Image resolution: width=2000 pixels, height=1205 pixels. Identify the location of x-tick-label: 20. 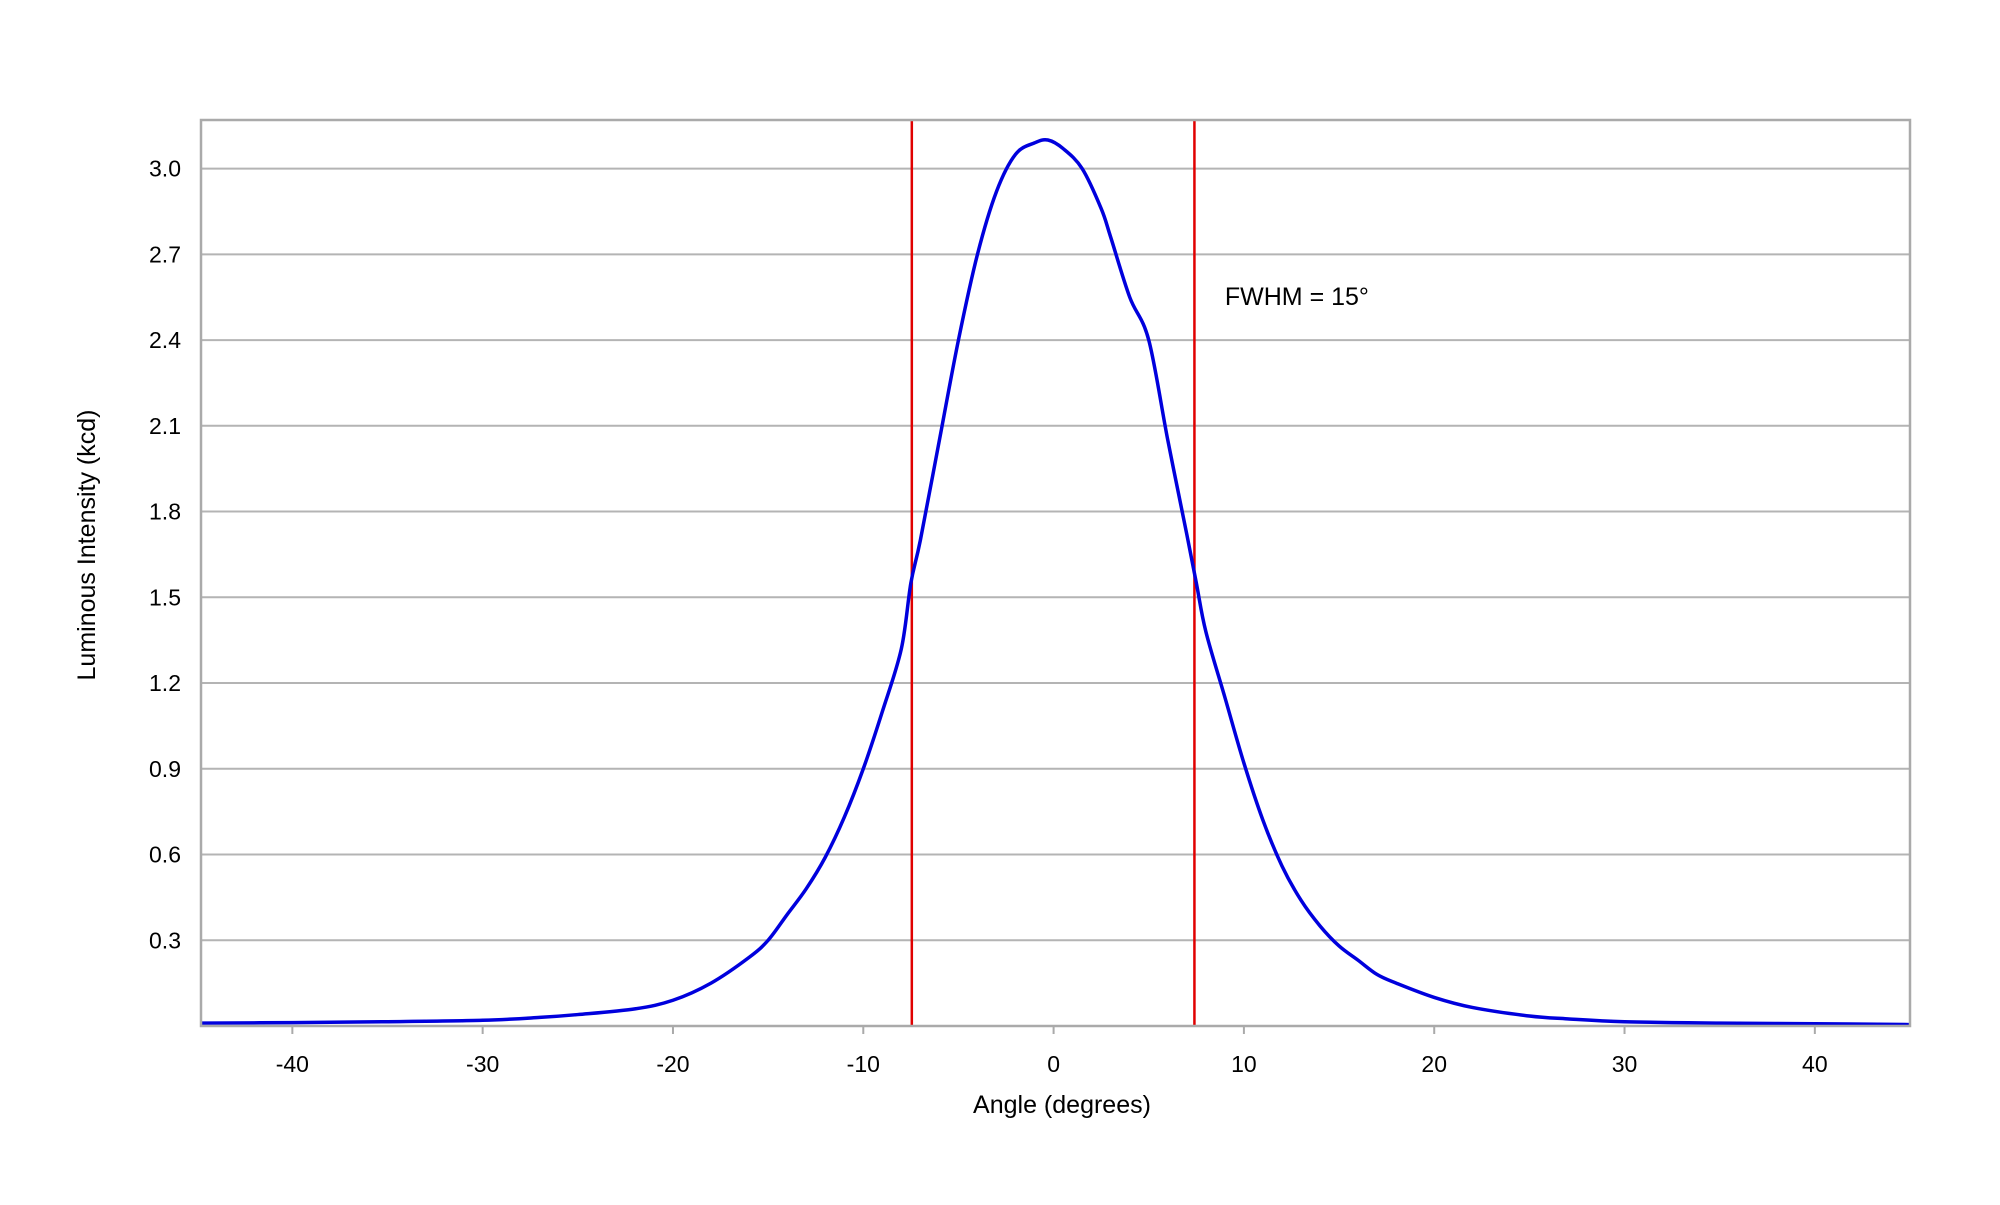
(1434, 1064).